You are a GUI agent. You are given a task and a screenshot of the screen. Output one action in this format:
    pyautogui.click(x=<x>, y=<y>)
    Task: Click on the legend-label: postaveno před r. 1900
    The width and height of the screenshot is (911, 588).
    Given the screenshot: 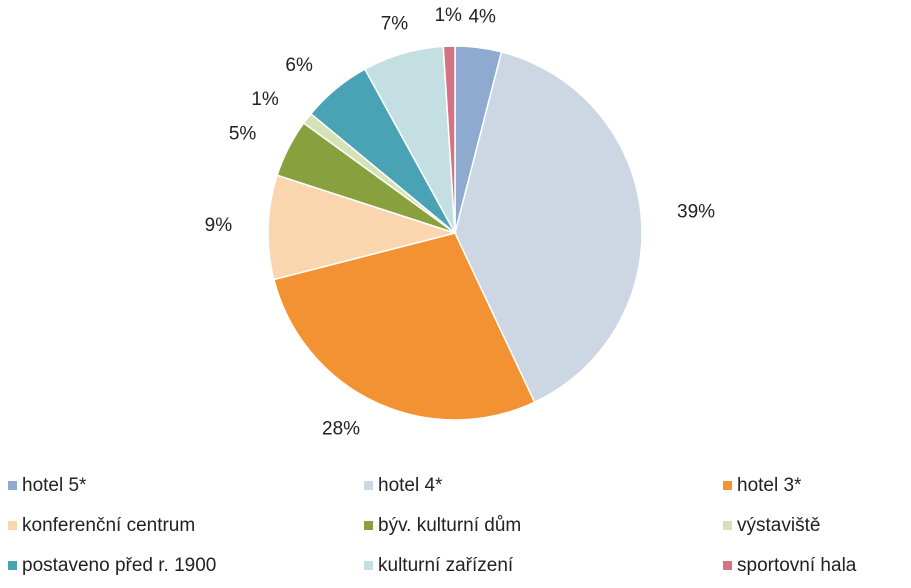 What is the action you would take?
    pyautogui.click(x=119, y=565)
    